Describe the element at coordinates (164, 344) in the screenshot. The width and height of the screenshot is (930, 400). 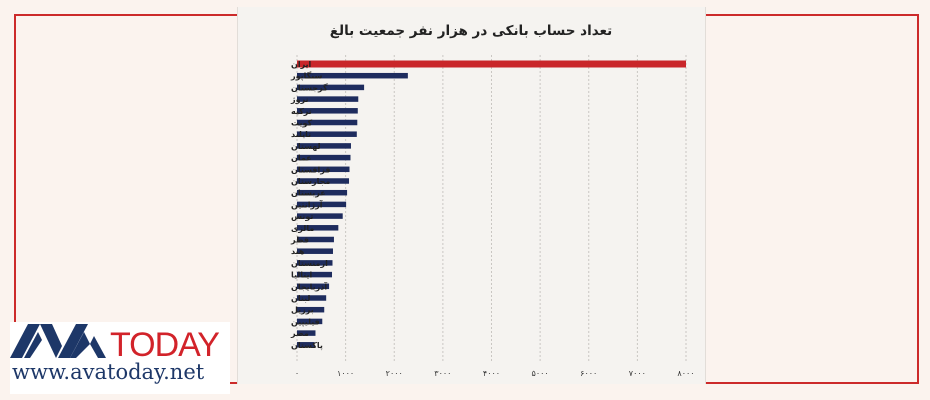
I see `svg-text: TODAY` at that location.